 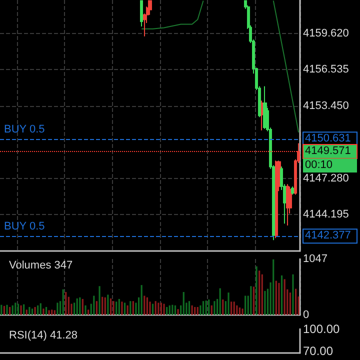 What do you see at coordinates (326, 214) in the screenshot?
I see `y-tick-label: 4144.195` at bounding box center [326, 214].